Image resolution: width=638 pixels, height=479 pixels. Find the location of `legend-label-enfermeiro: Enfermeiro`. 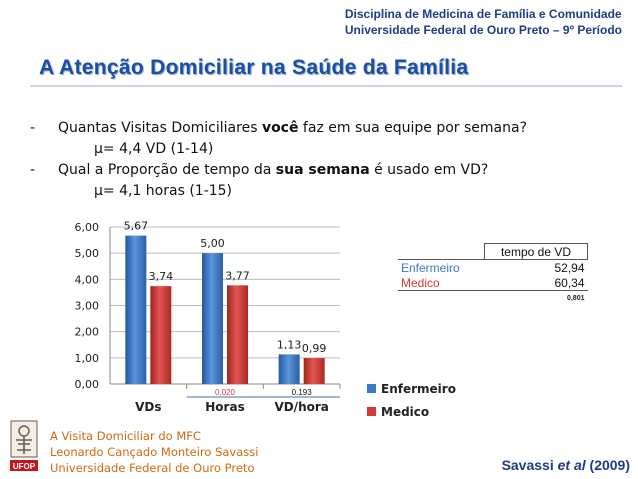

legend-label-enfermeiro: Enfermeiro is located at coordinates (418, 389).